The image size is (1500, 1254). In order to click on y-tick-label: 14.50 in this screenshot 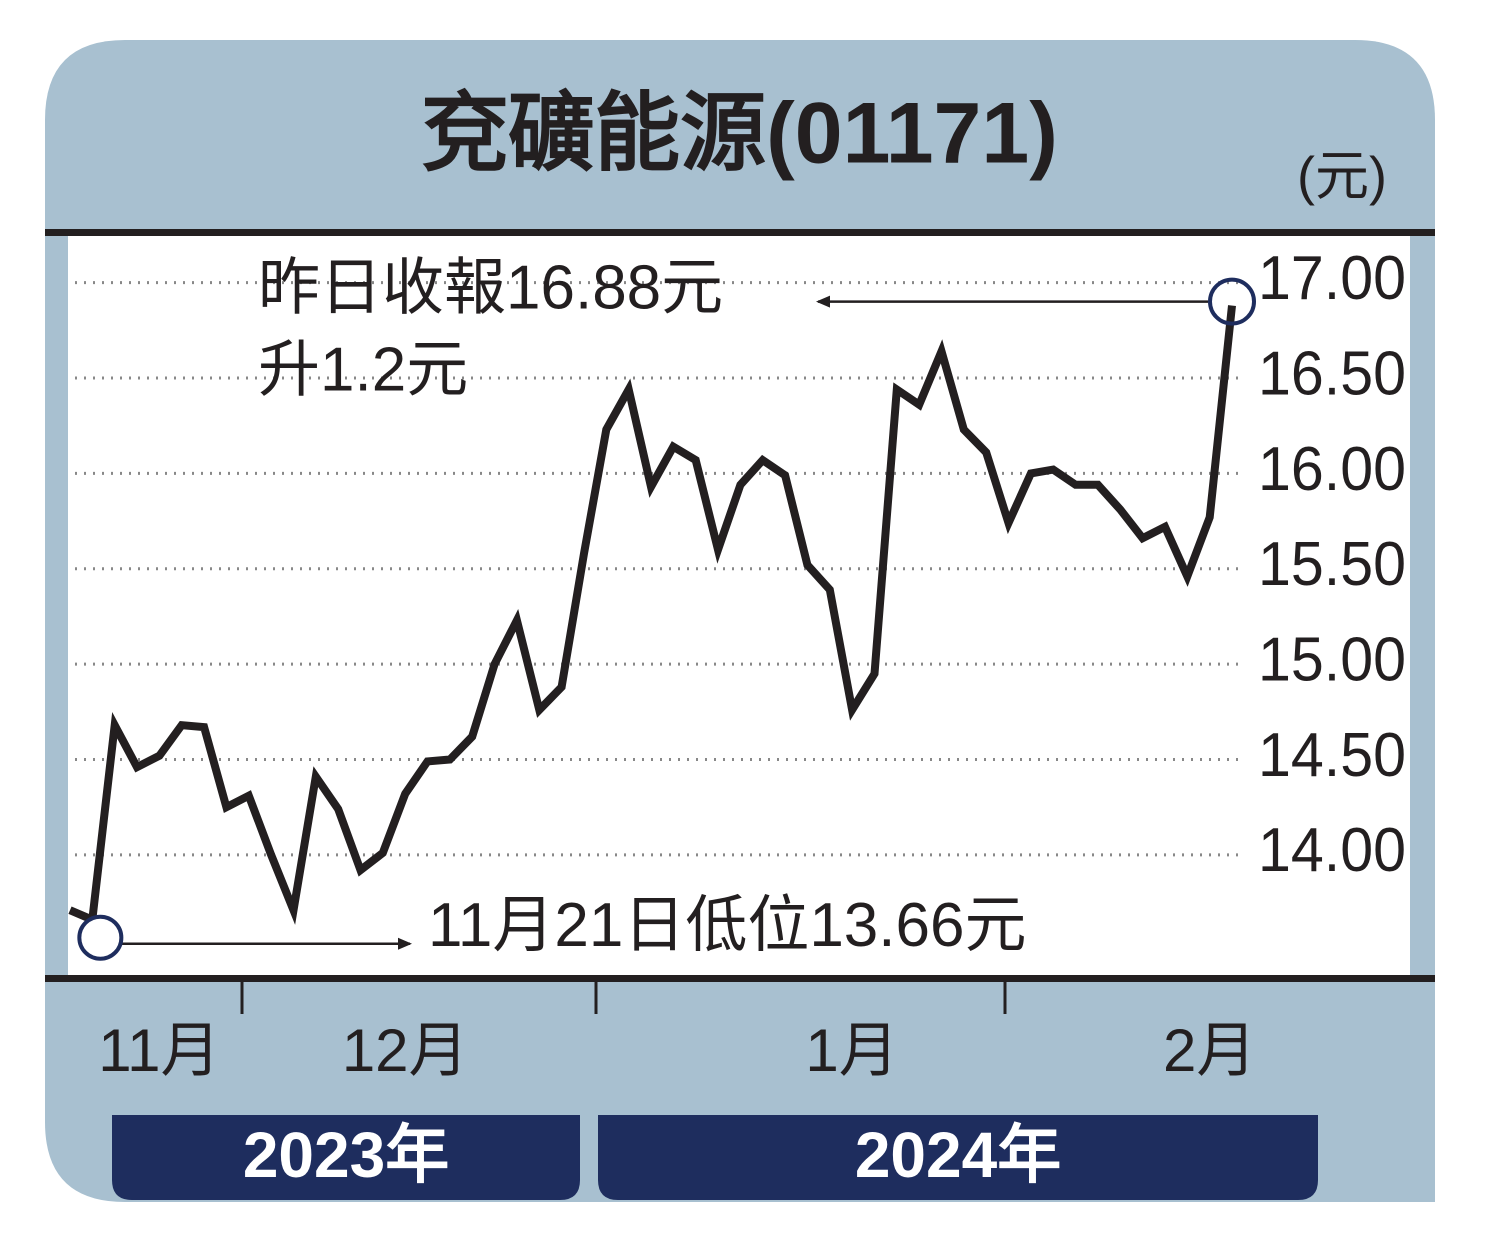, I will do `click(1332, 755)`.